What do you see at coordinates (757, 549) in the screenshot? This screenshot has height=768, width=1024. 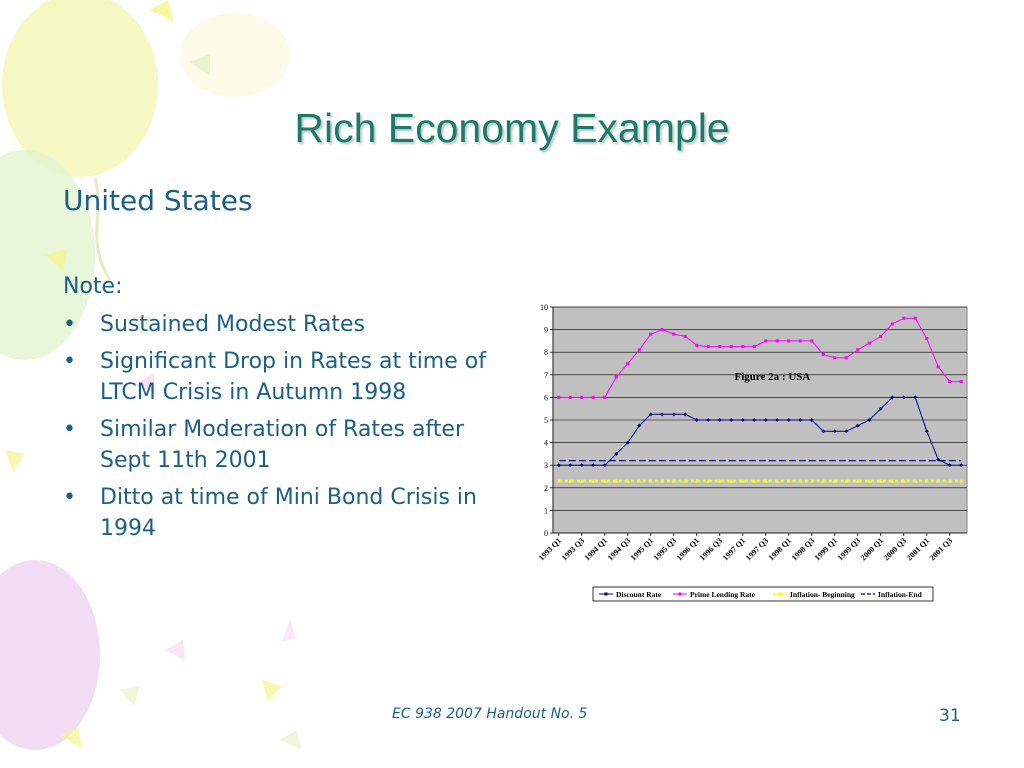 I see `x-tick-label: 1997 Q3` at bounding box center [757, 549].